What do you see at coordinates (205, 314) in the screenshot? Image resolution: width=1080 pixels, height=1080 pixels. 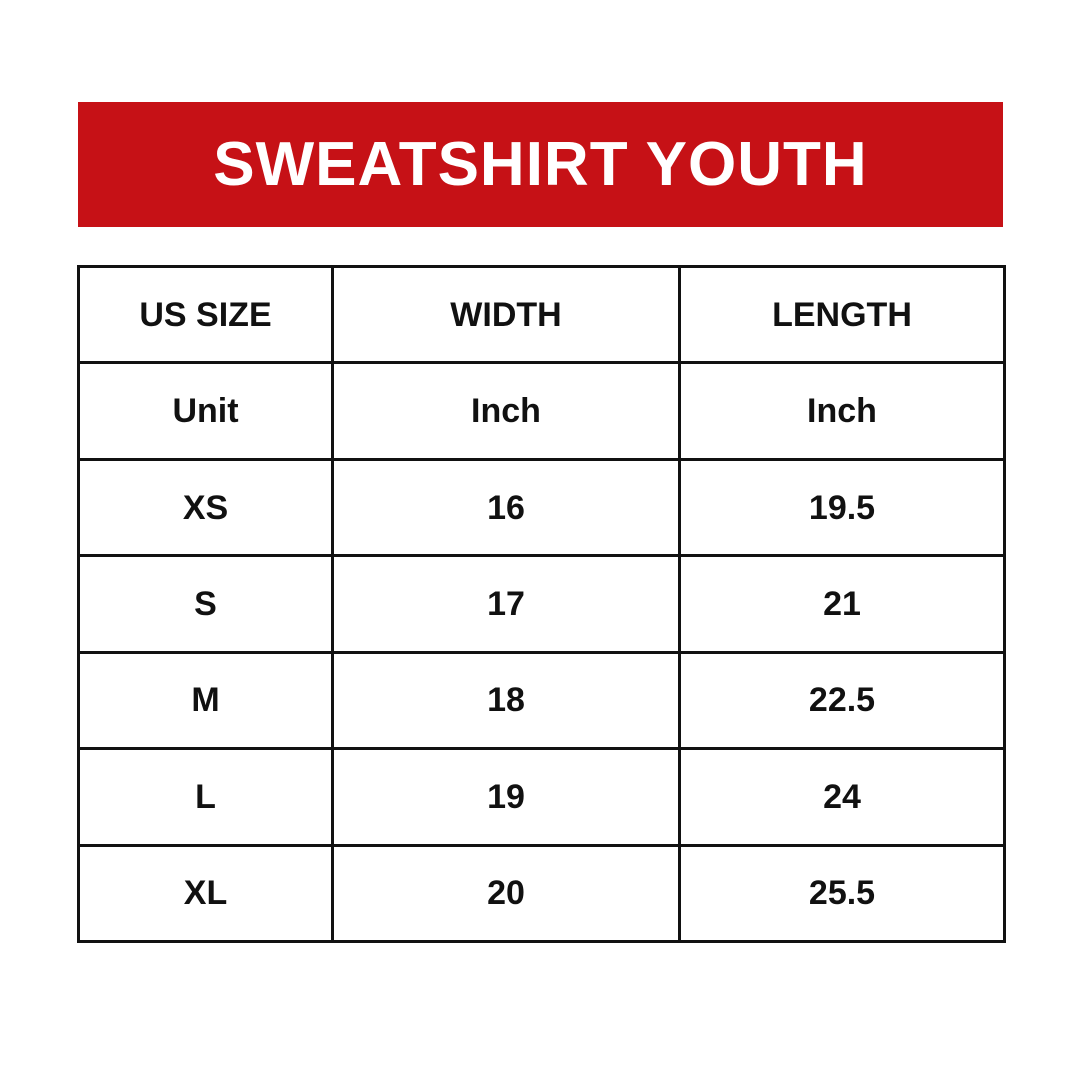 I see `header-us-size: US SIZE` at bounding box center [205, 314].